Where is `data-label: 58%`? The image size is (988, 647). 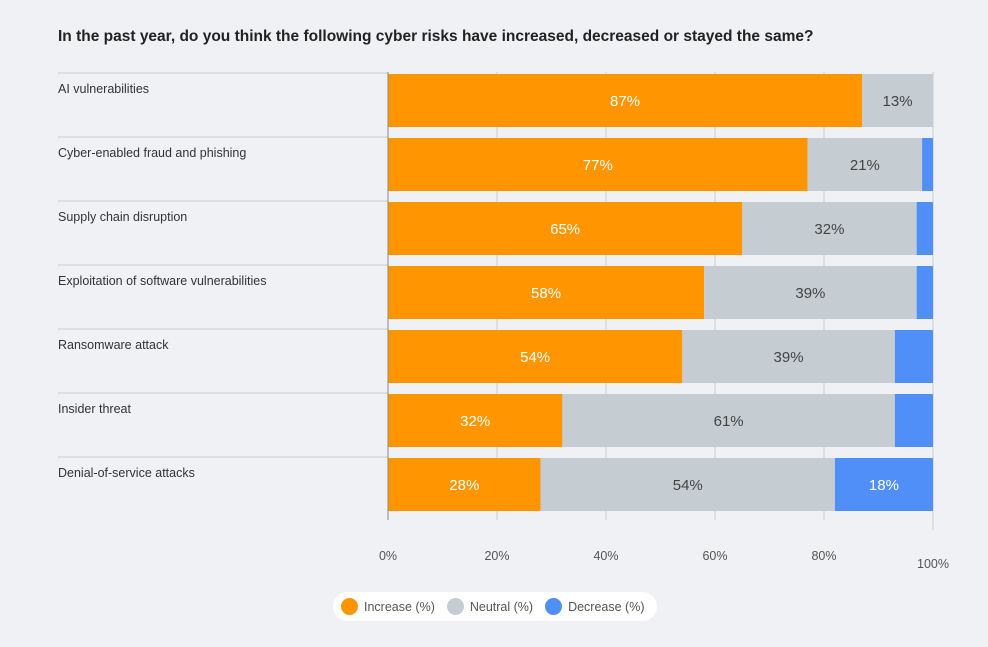 data-label: 58% is located at coordinates (546, 293).